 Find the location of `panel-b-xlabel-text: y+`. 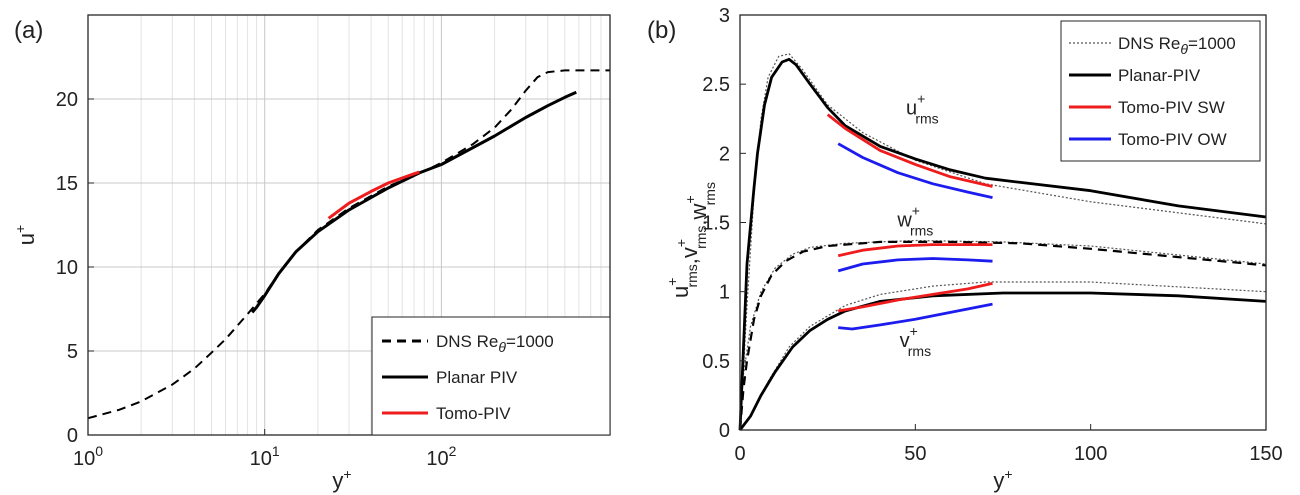

panel-b-xlabel-text: y+ is located at coordinates (1002, 479).